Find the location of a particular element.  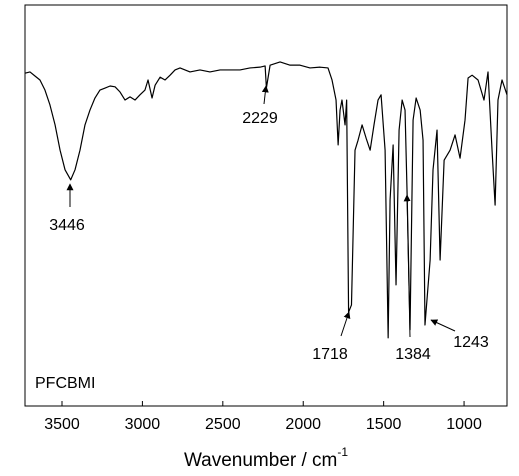

x-axis-title-superscript: -1 is located at coordinates (342, 452).